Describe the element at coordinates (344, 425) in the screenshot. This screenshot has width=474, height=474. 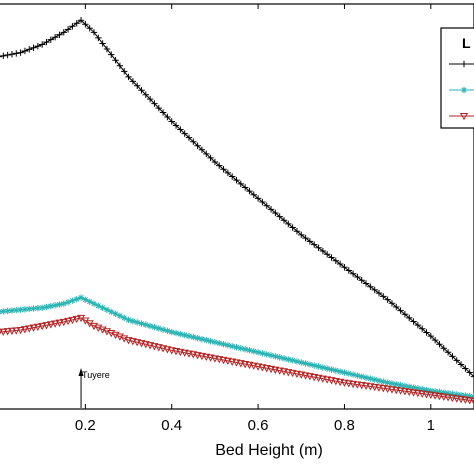
I see `x-tick-label: 0.8` at that location.